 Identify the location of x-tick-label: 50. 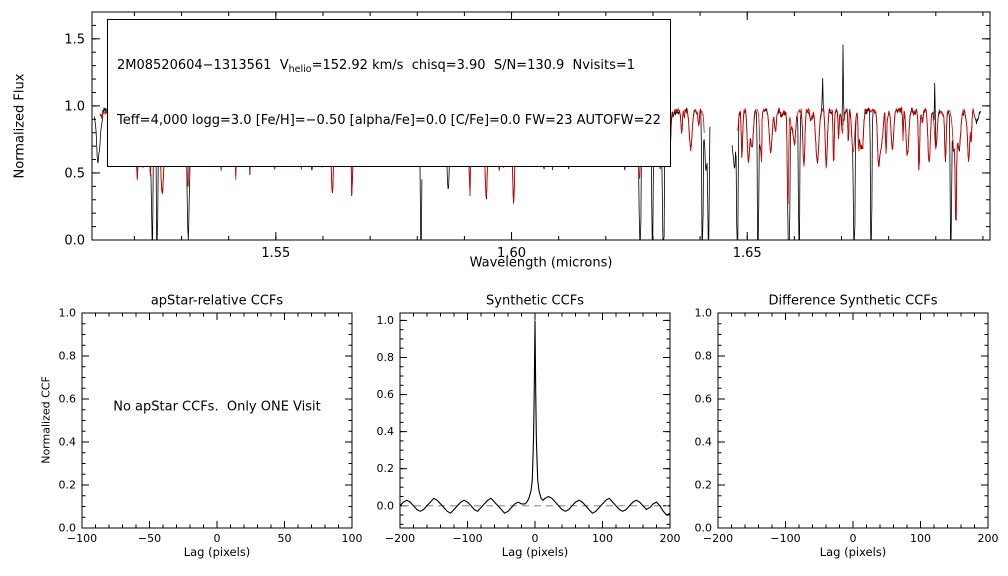
(285, 538).